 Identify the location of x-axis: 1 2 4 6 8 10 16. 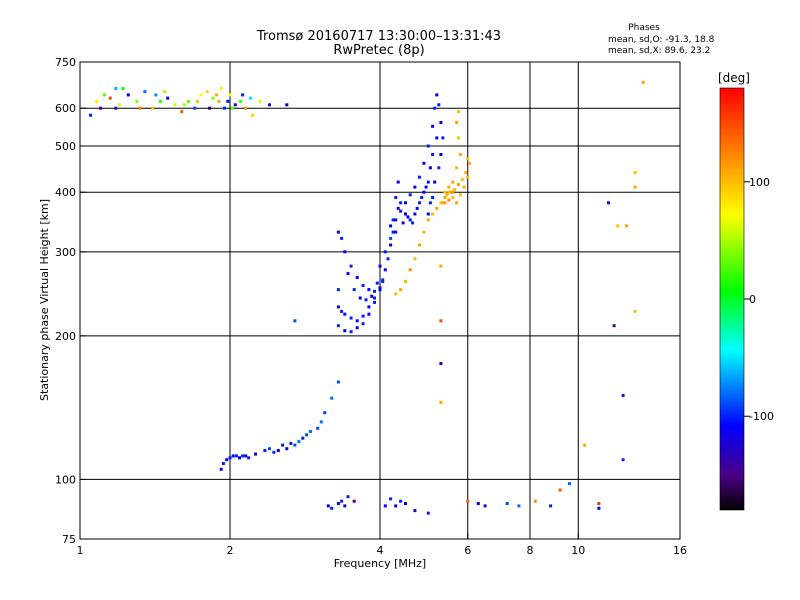
(382, 545).